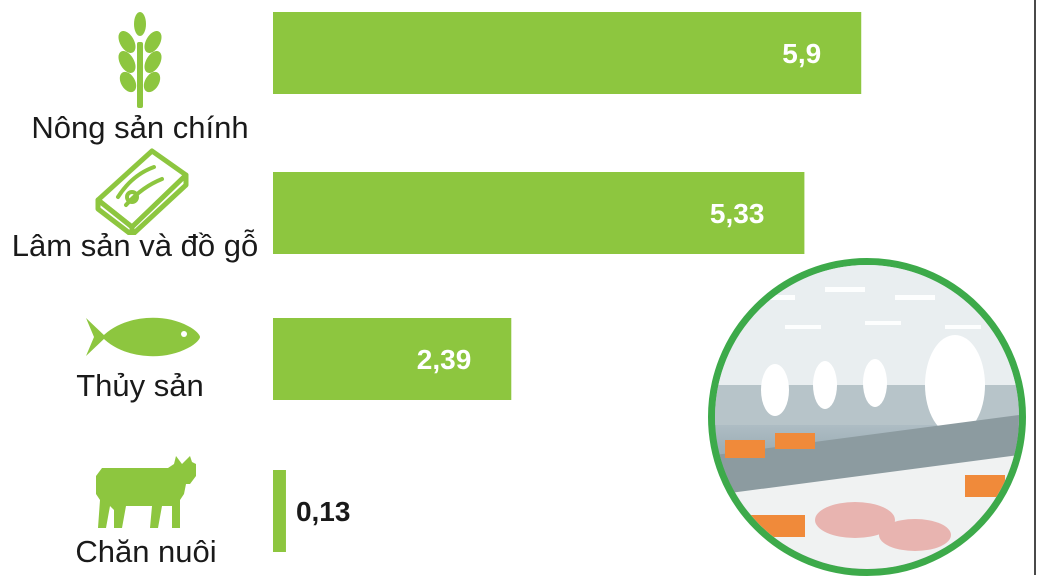  Describe the element at coordinates (140, 385) in the screenshot. I see `category-label: Thủy sản` at that location.